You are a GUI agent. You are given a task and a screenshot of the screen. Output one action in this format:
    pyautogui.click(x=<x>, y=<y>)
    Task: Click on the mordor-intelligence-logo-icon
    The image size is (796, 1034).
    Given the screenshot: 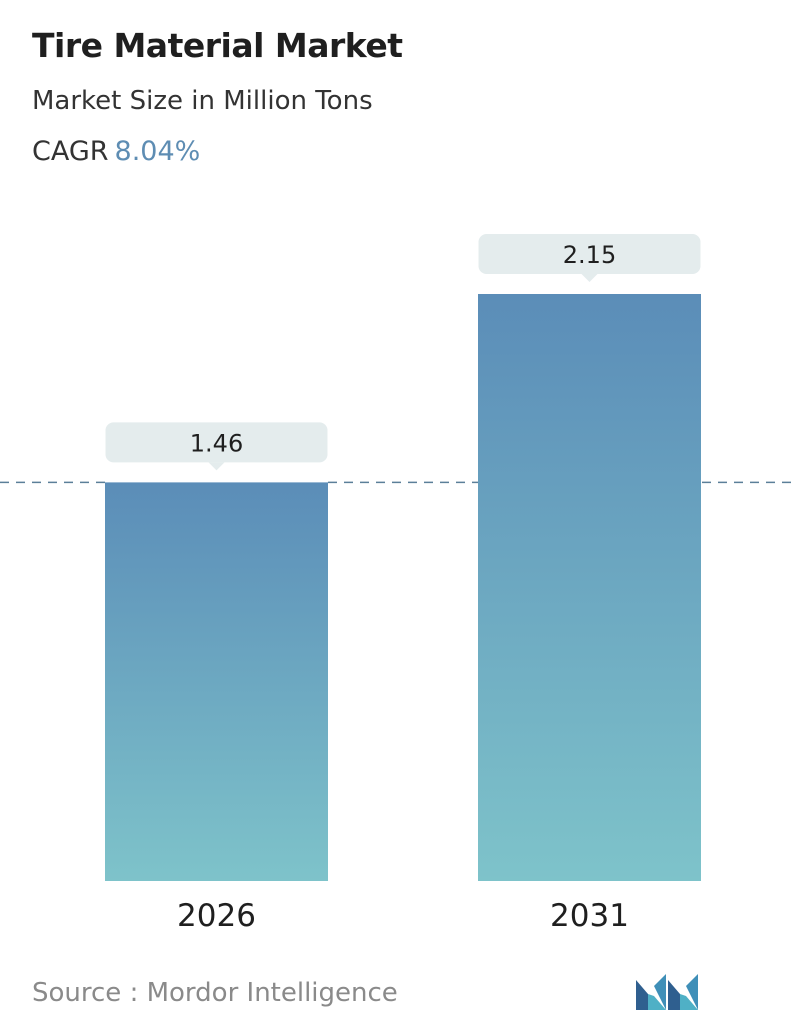 What is the action you would take?
    pyautogui.click(x=667, y=992)
    